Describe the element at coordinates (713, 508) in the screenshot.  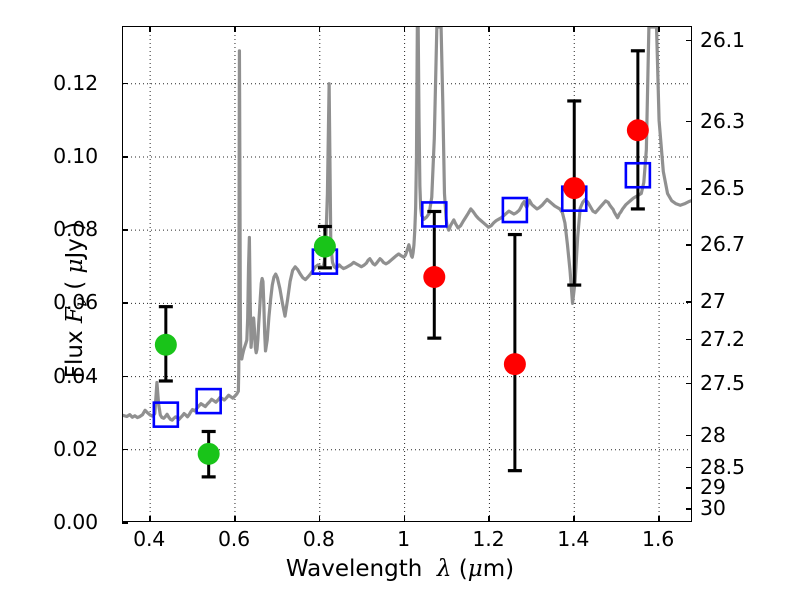
I see `y-tick-label-right: 30` at that location.